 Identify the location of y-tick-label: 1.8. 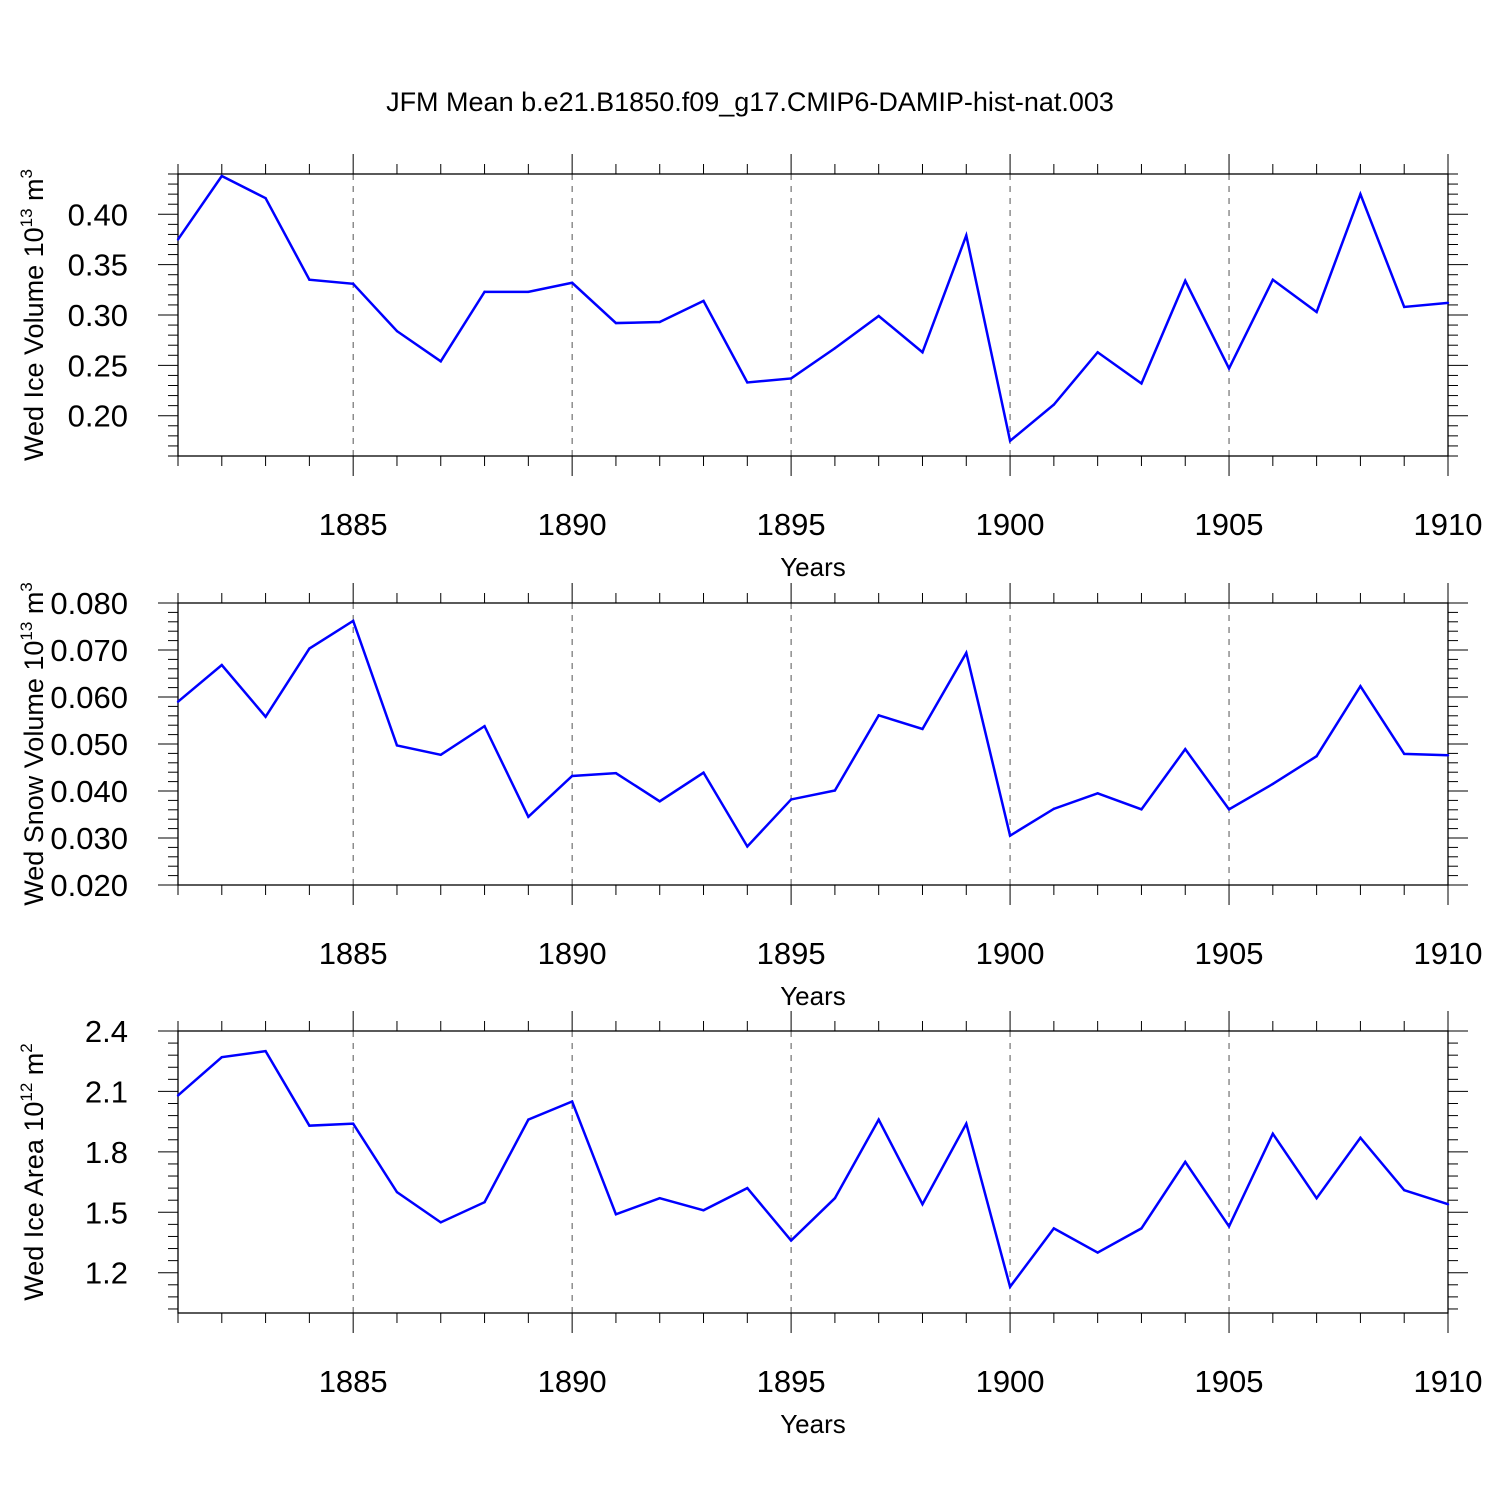
(106, 1152).